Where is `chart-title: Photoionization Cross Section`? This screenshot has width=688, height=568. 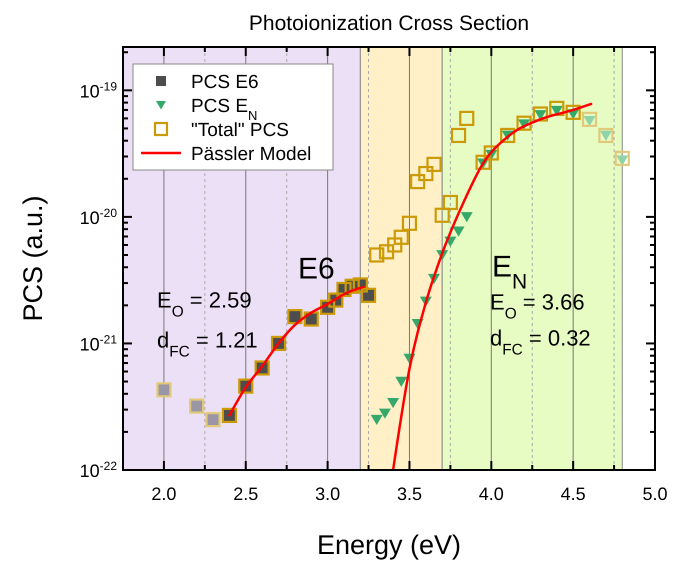
chart-title: Photoionization Cross Section is located at coordinates (389, 23).